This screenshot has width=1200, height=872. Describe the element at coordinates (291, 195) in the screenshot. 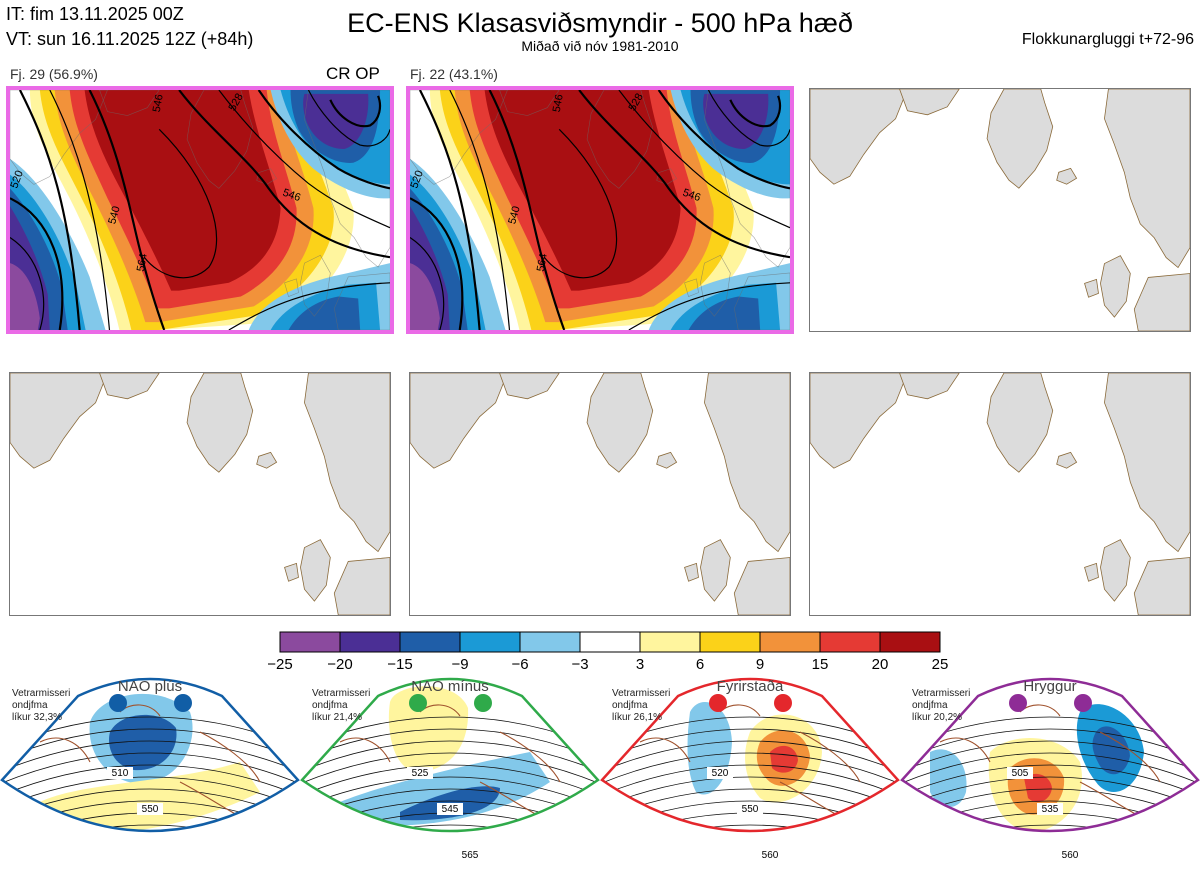

I see `contour-label: 546` at that location.